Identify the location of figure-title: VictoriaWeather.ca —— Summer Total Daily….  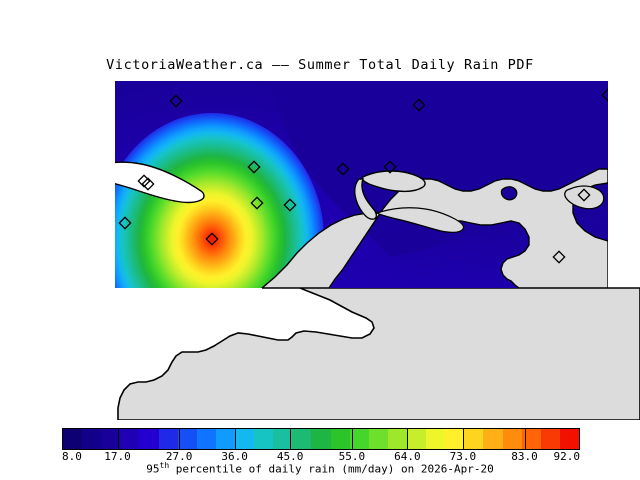
(320, 65).